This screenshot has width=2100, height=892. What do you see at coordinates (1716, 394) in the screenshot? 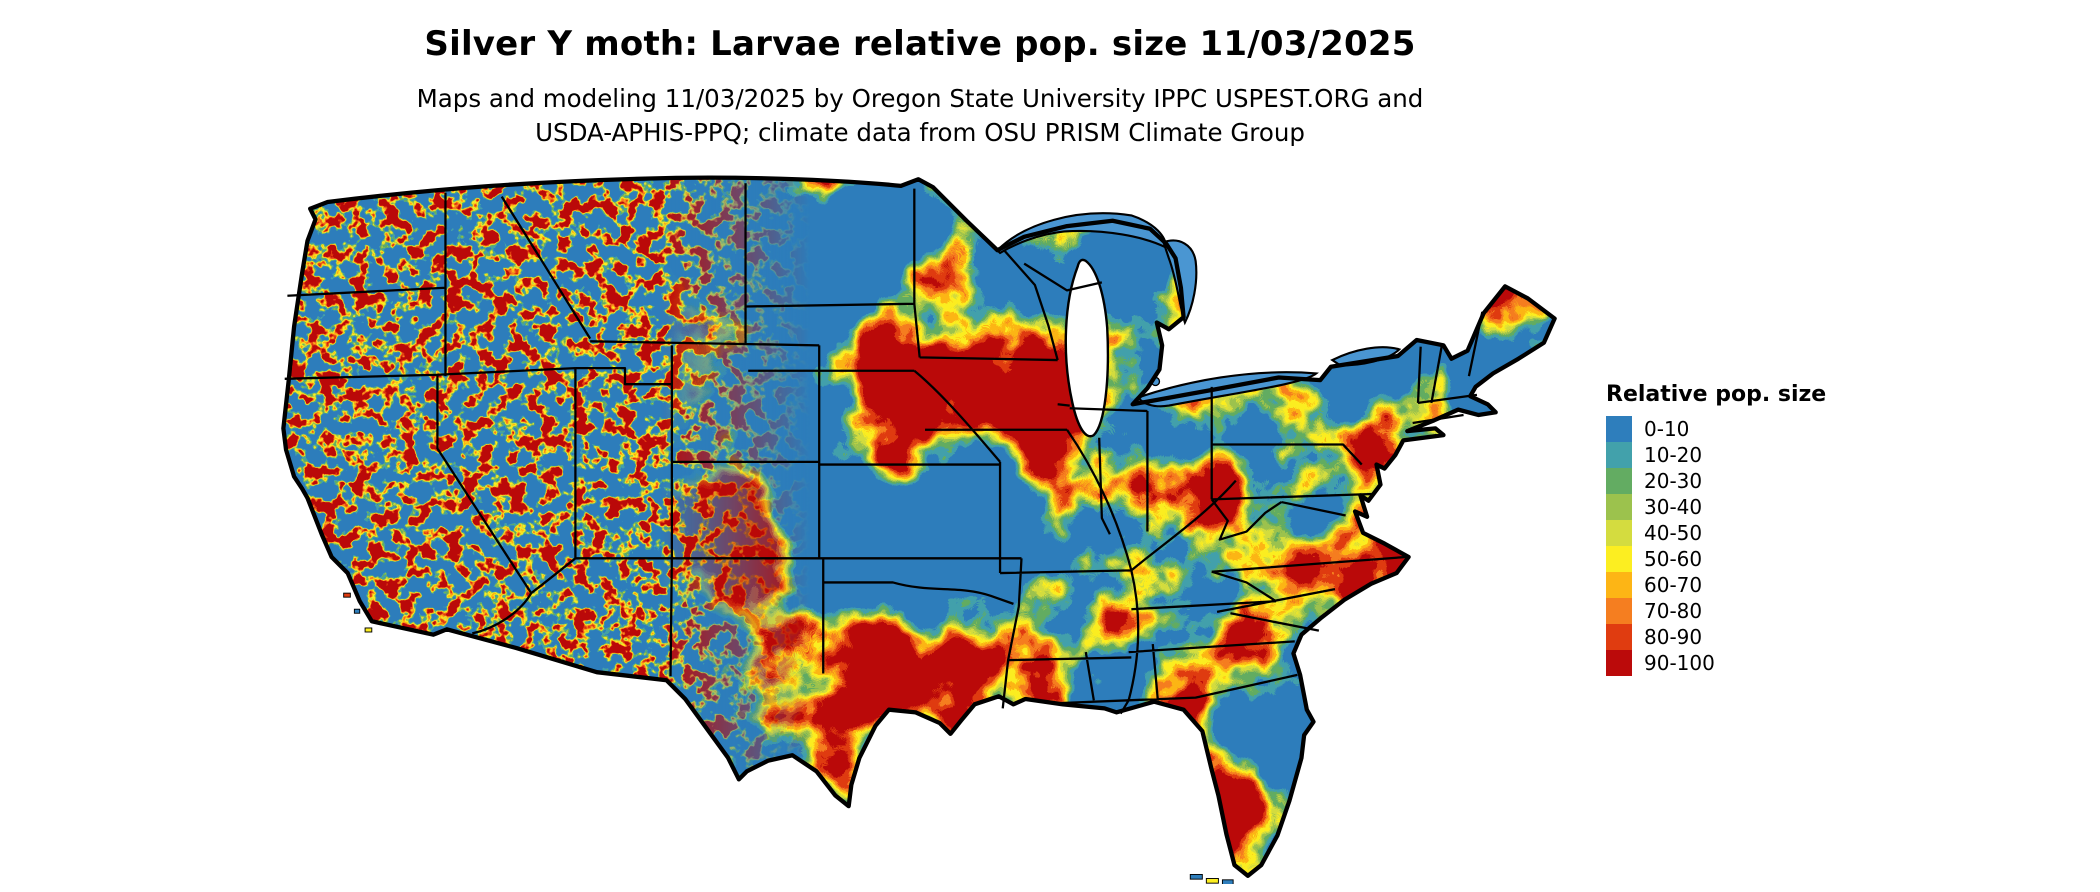
I see `legend-title: Relative pop. size` at bounding box center [1716, 394].